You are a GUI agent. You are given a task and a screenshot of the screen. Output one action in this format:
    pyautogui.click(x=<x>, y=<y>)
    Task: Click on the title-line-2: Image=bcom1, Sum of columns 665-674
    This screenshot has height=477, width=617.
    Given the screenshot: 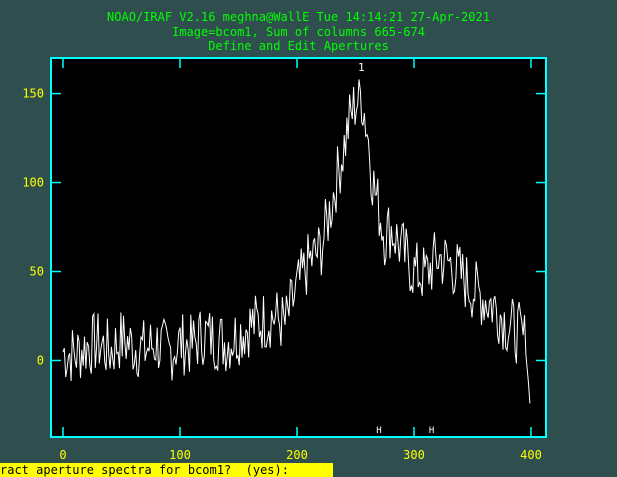 What is the action you would take?
    pyautogui.click(x=298, y=32)
    